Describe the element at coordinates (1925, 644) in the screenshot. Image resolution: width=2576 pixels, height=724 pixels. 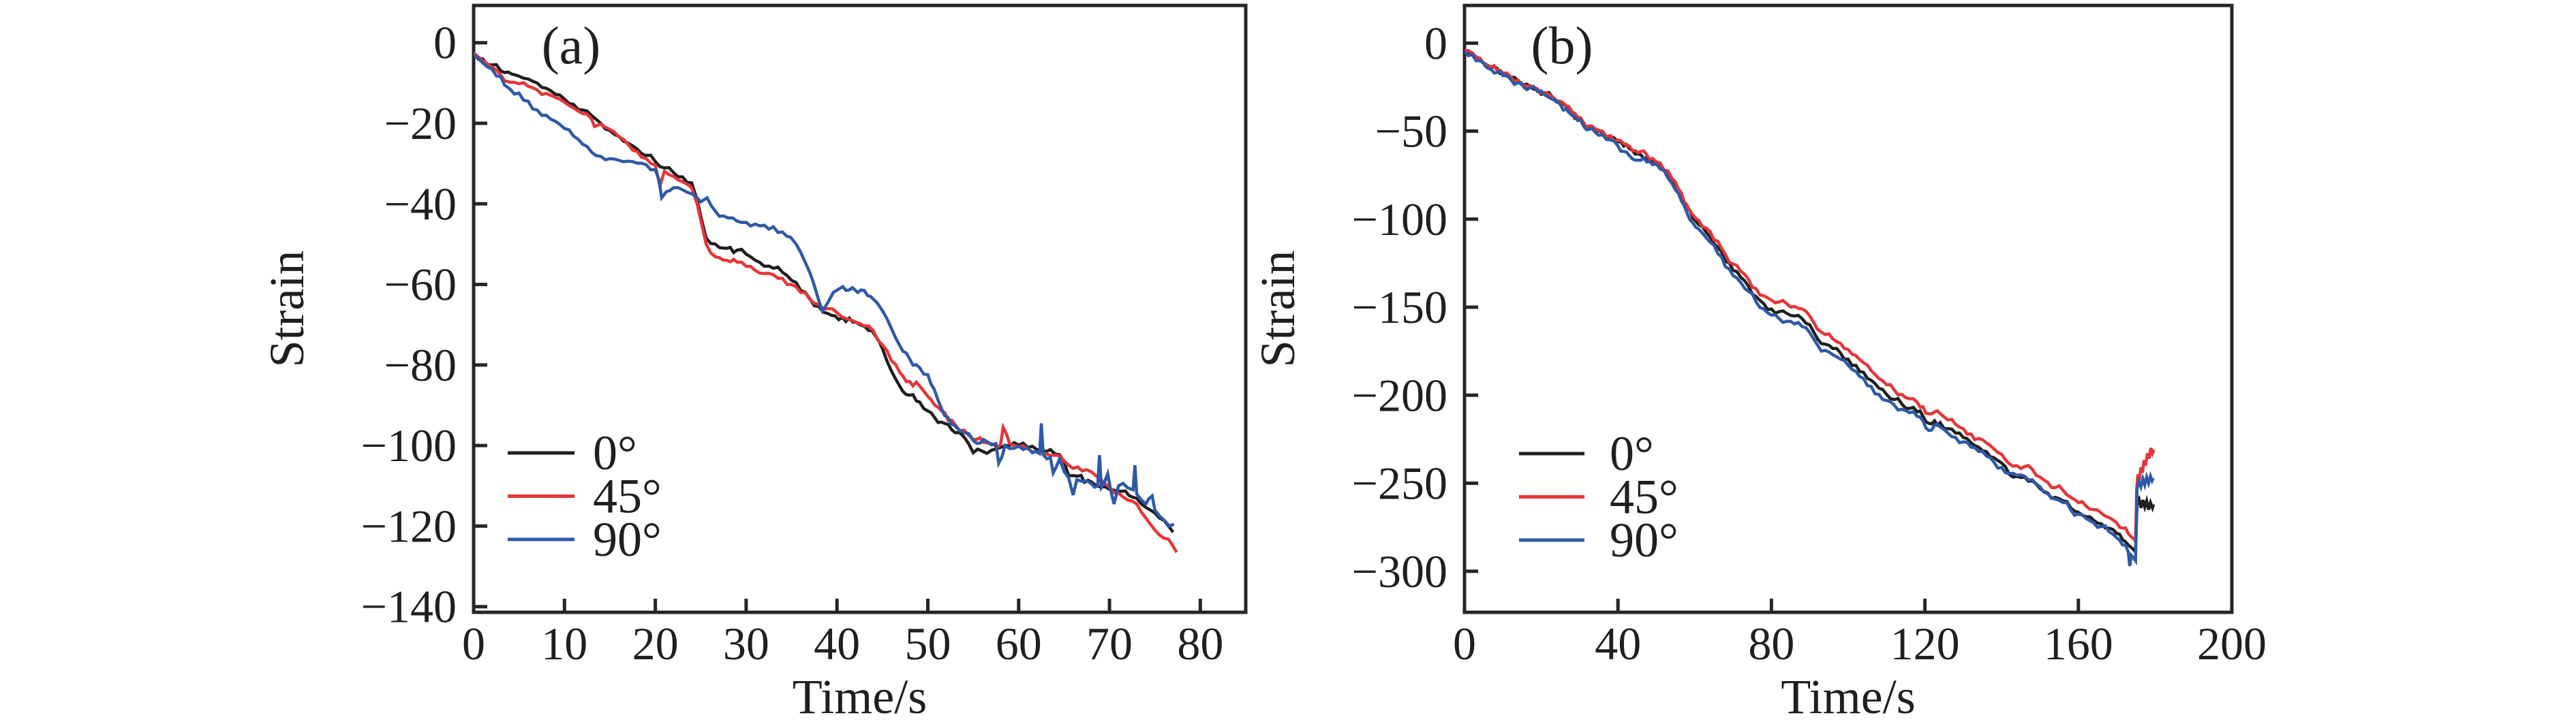
I see `x-tick-label: 120` at that location.